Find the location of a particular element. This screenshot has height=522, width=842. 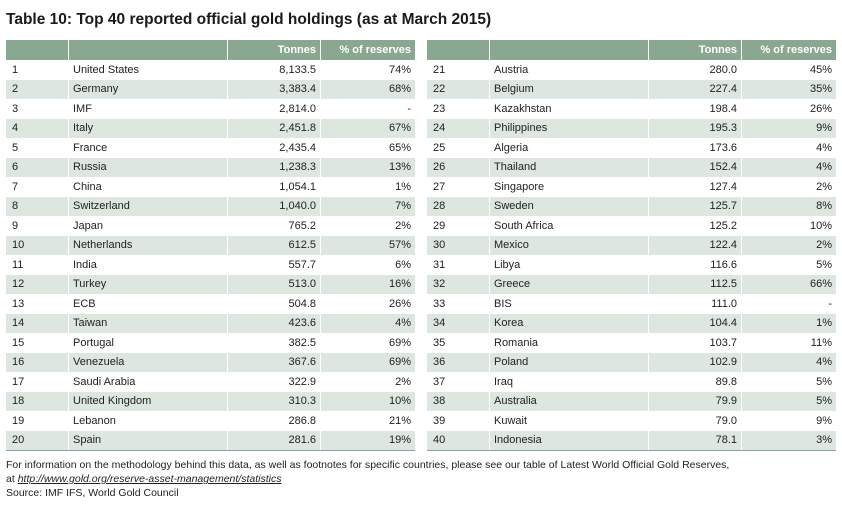

table-row: 34 Korea 104.4 1% is located at coordinates (631, 323).